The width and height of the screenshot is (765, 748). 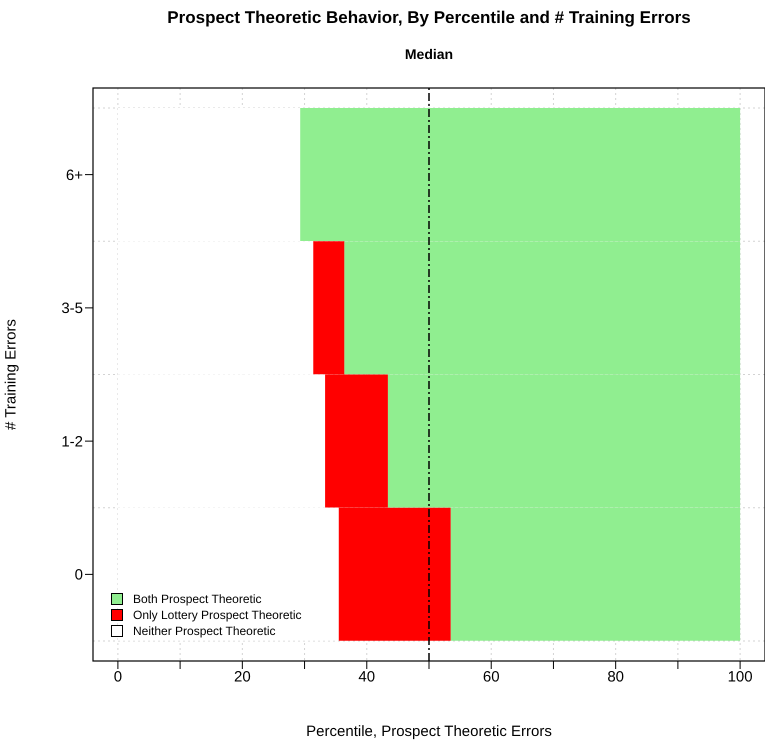 I want to click on y-tick-label: 0, so click(x=78, y=575).